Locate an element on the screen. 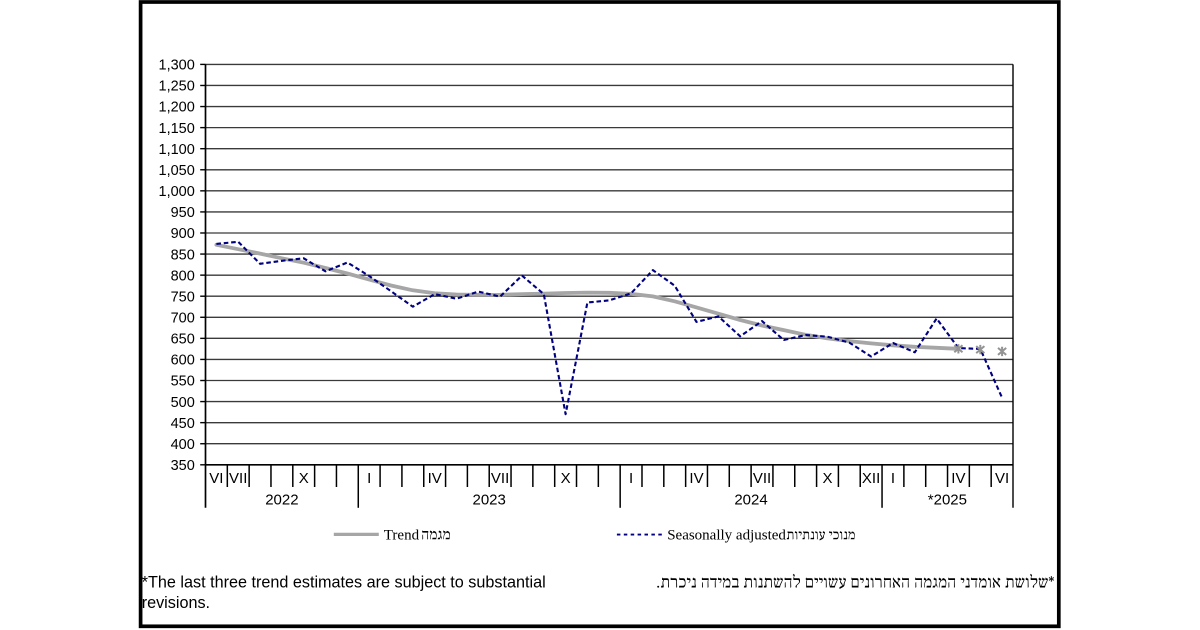 The image size is (1200, 630). svg-text: 2023 is located at coordinates (489, 500).